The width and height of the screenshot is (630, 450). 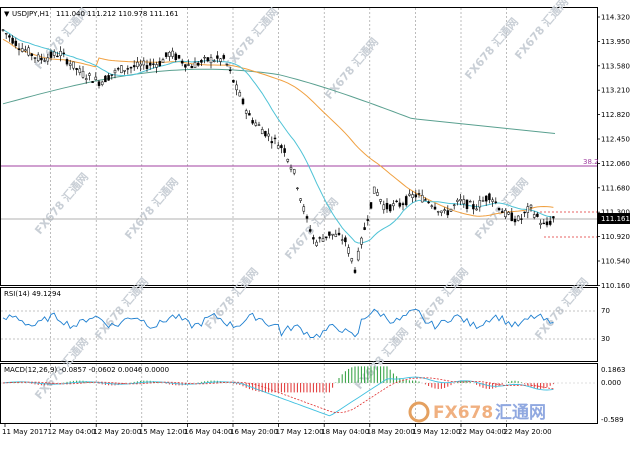 I want to click on time-tick-label: 18 May 20:00, so click(x=391, y=432).